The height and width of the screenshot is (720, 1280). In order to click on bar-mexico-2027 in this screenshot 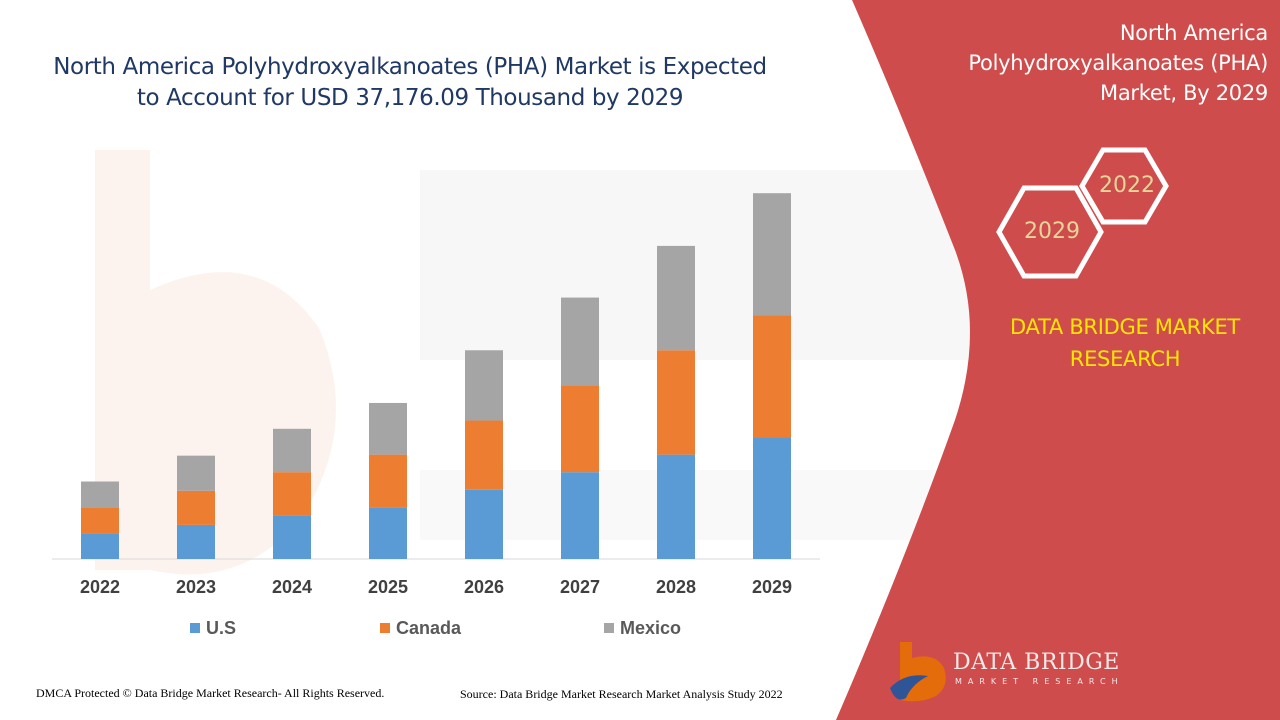, I will do `click(580, 341)`.